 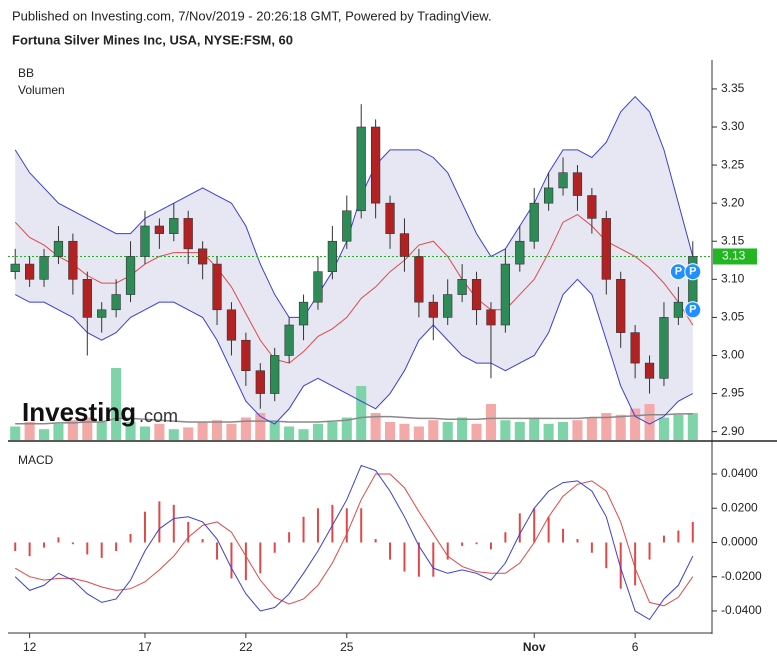 What do you see at coordinates (354, 419) in the screenshot?
I see `volume-ma-line` at bounding box center [354, 419].